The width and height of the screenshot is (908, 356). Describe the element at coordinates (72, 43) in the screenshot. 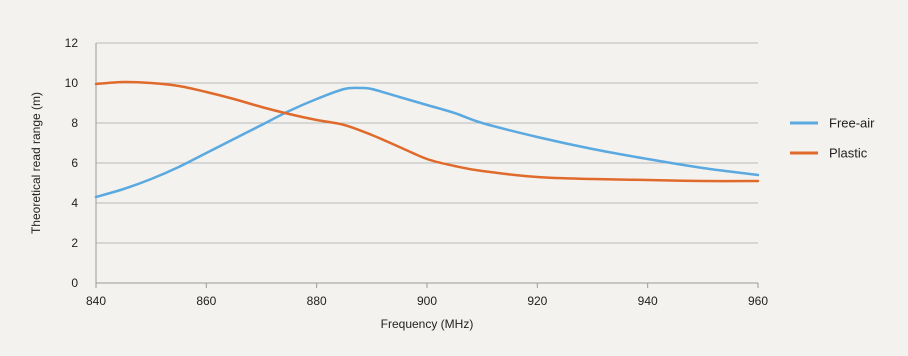

I see `y-tick-label-12: 12` at that location.